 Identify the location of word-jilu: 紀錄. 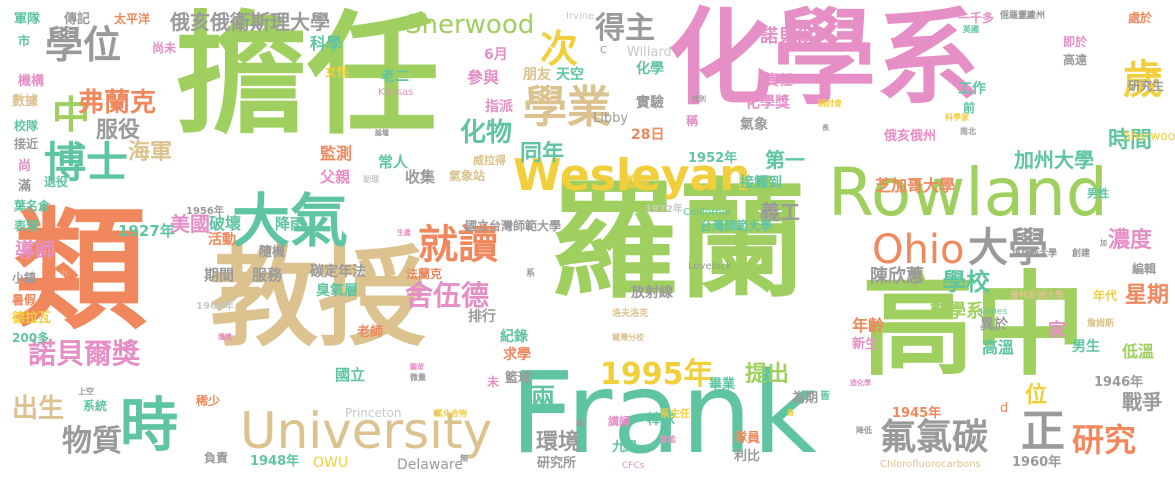
(514, 337).